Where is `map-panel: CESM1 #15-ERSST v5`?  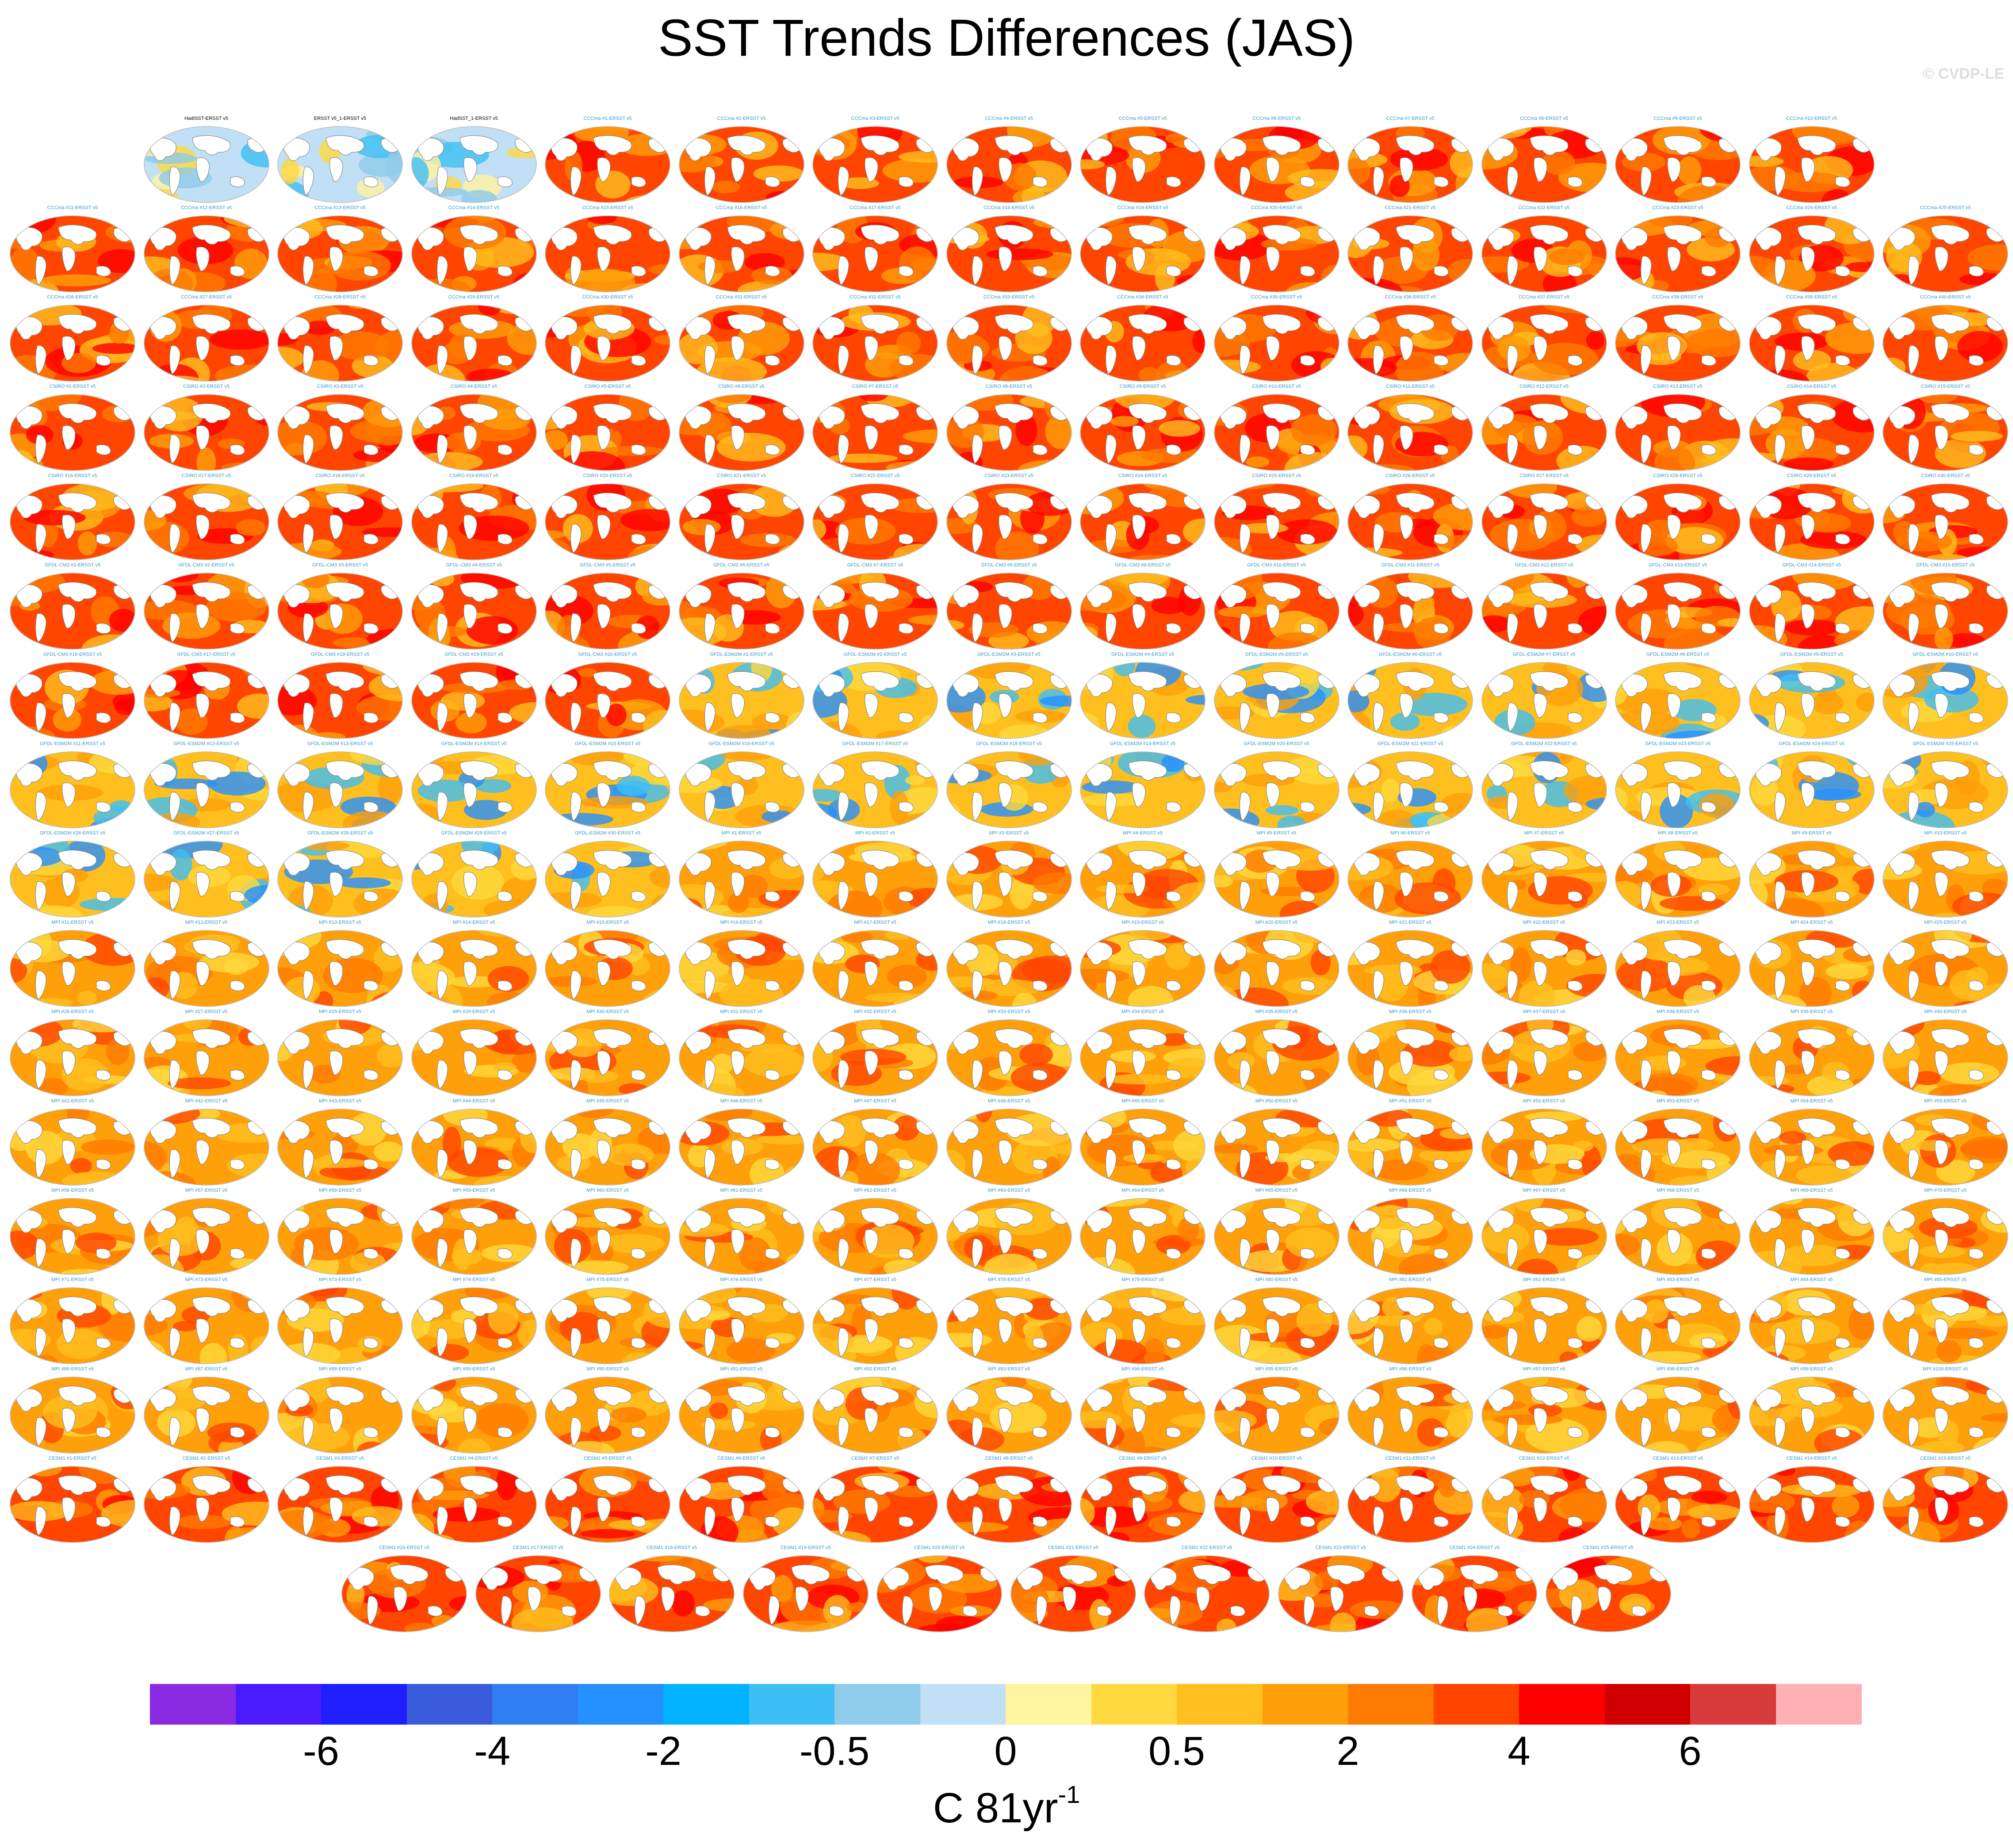
map-panel: CESM1 #15-ERSST v5 is located at coordinates (1946, 1500).